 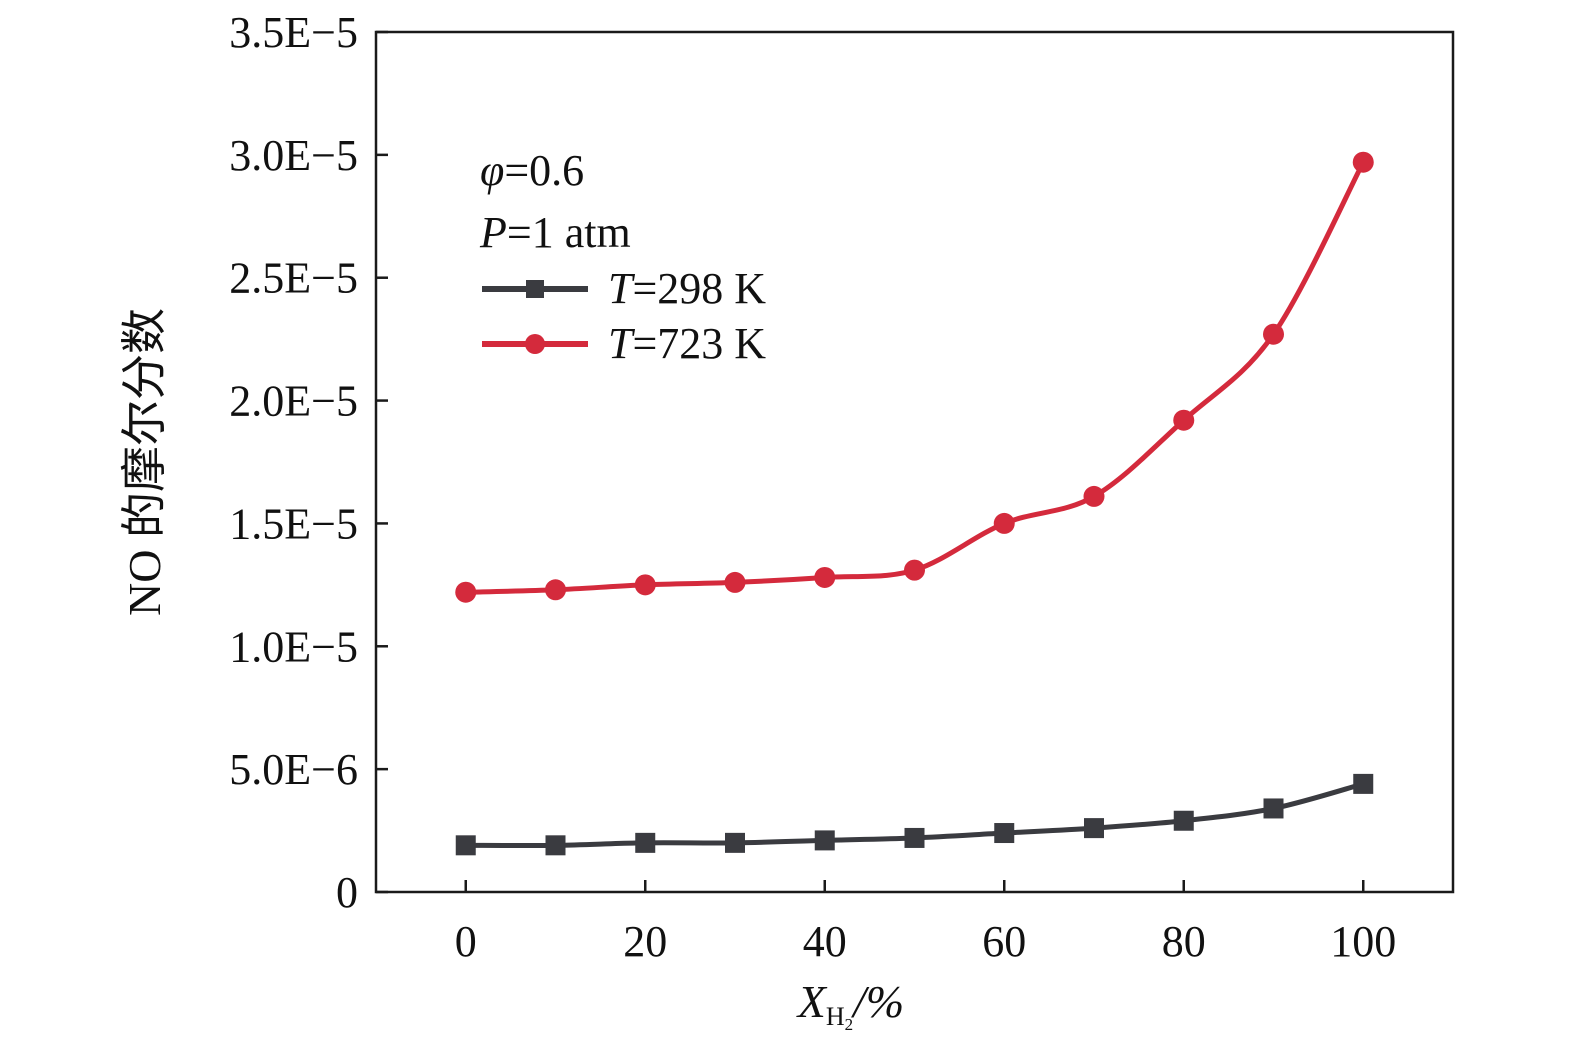 What do you see at coordinates (293, 32) in the screenshot?
I see `y-tick-label-7: 3.5E−5` at bounding box center [293, 32].